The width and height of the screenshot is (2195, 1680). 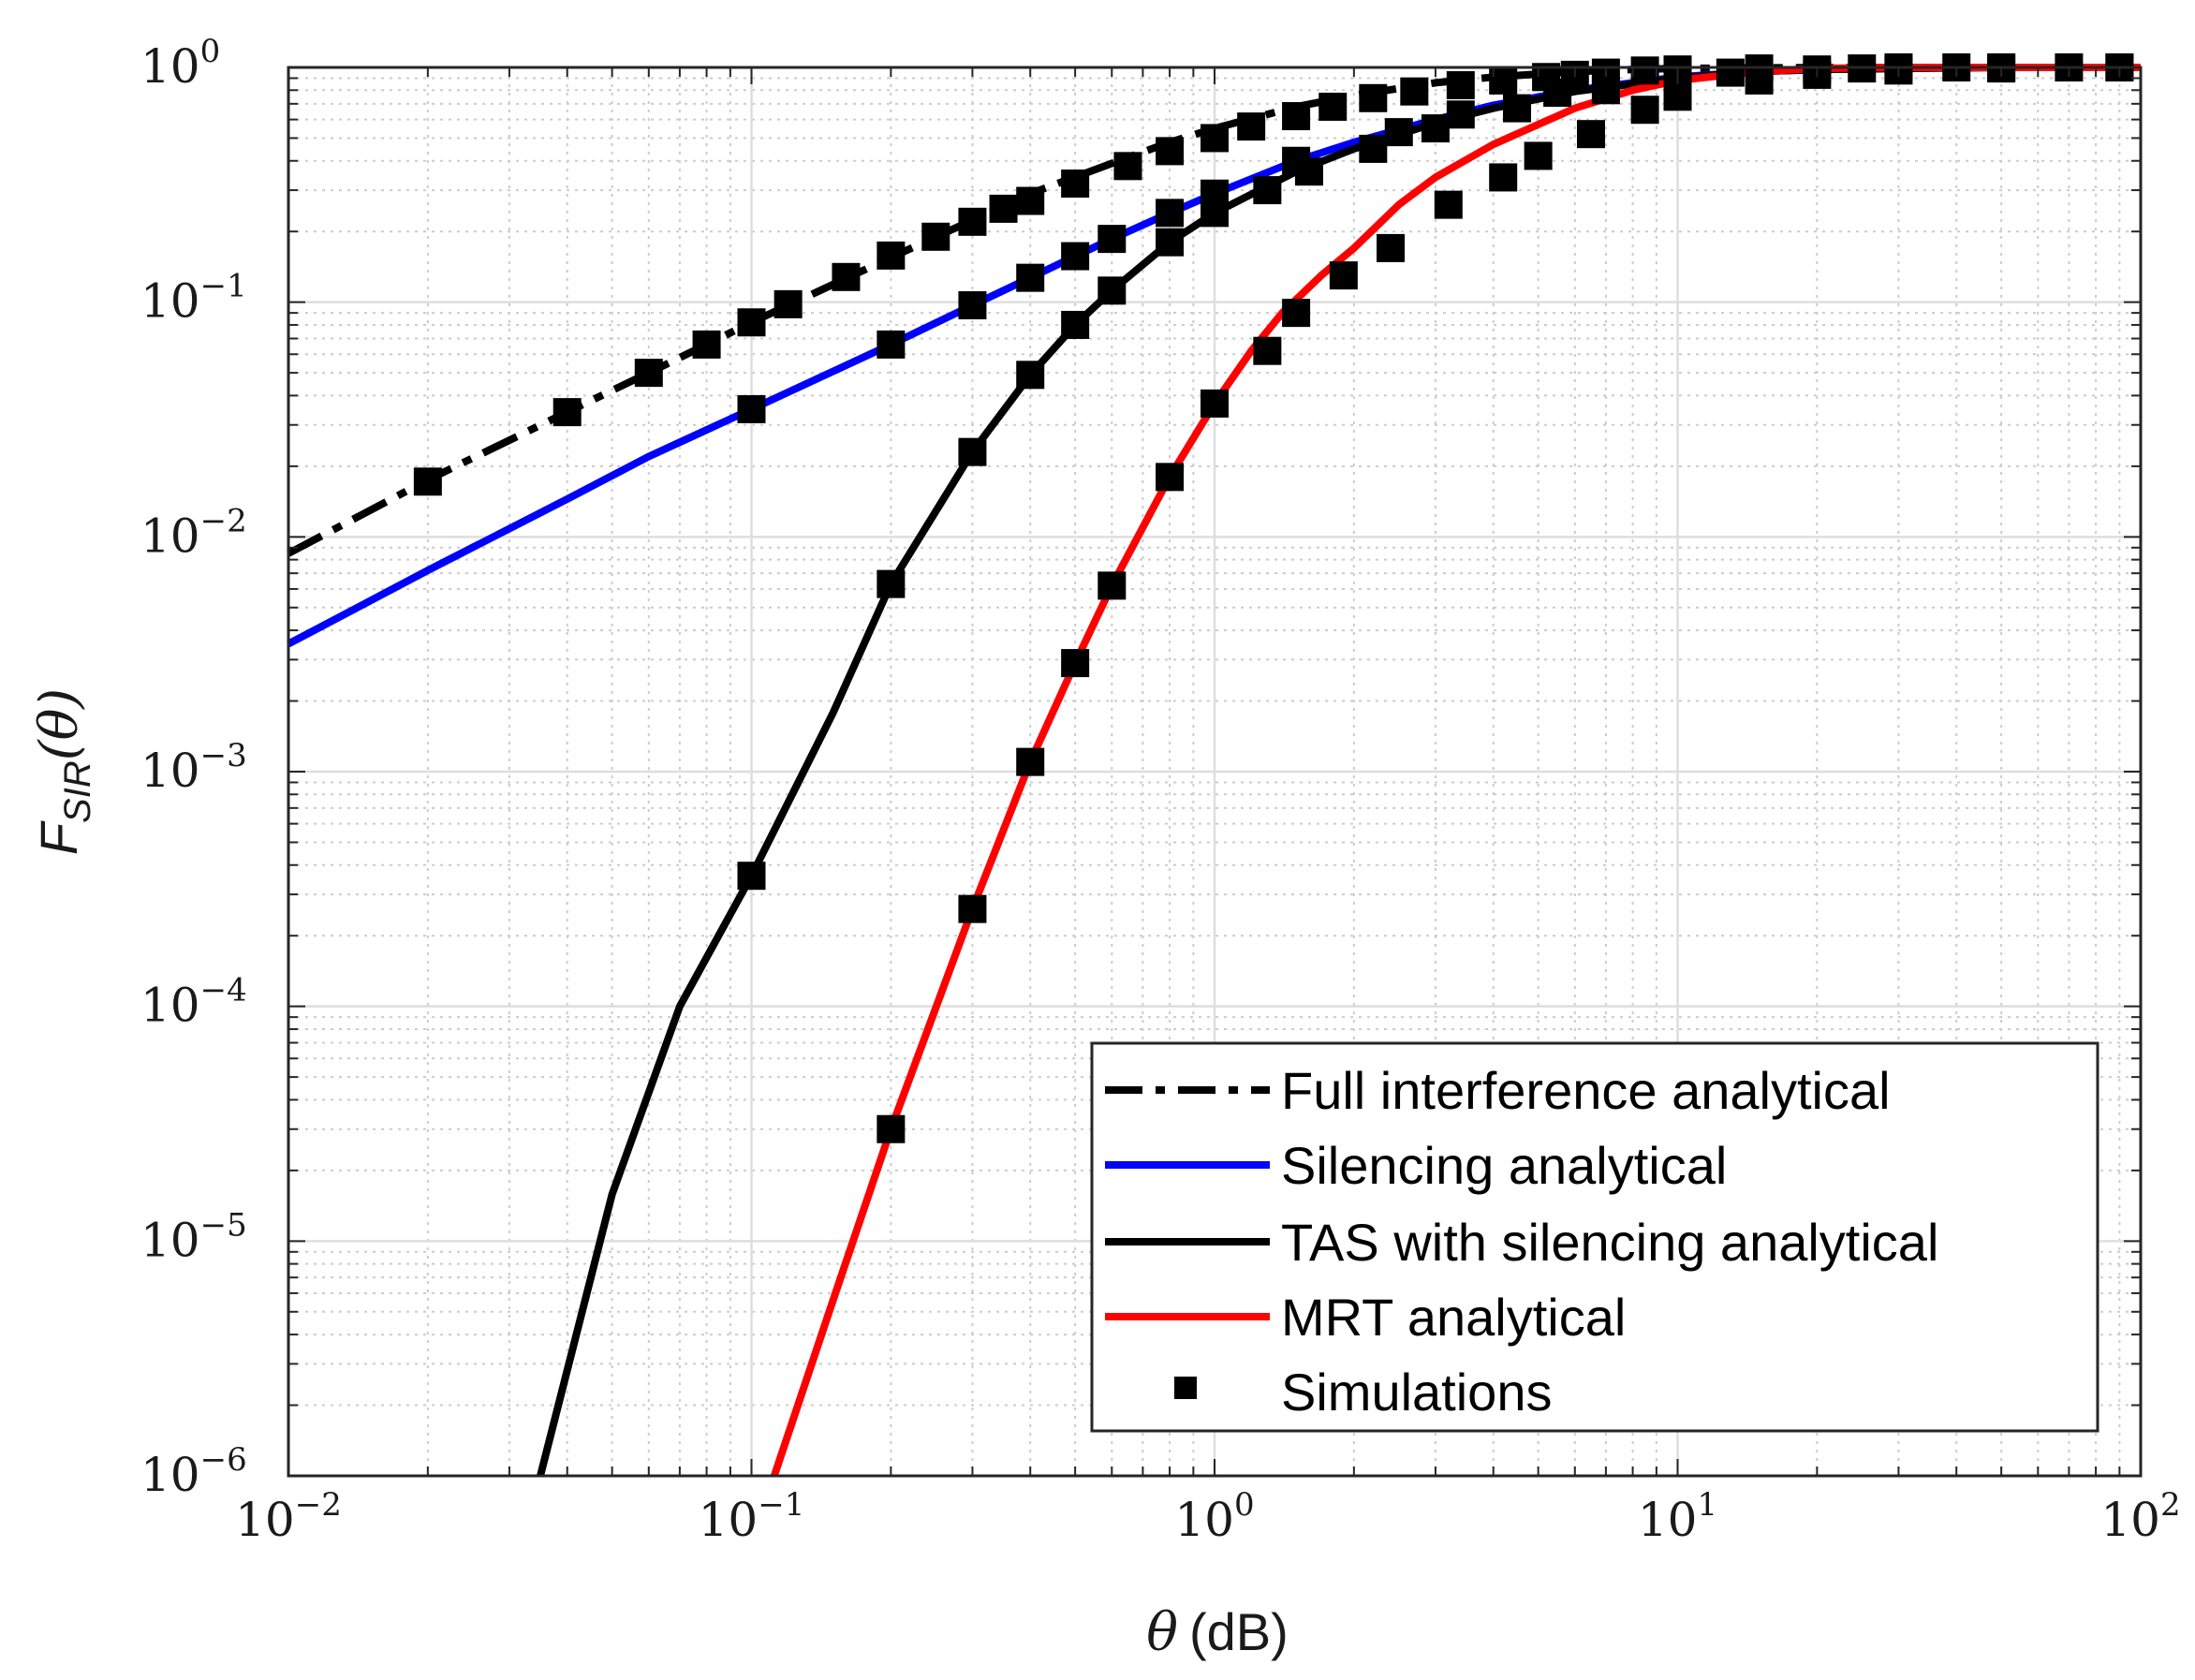 I want to click on y-tick-label: 10⁻², so click(x=194, y=532).